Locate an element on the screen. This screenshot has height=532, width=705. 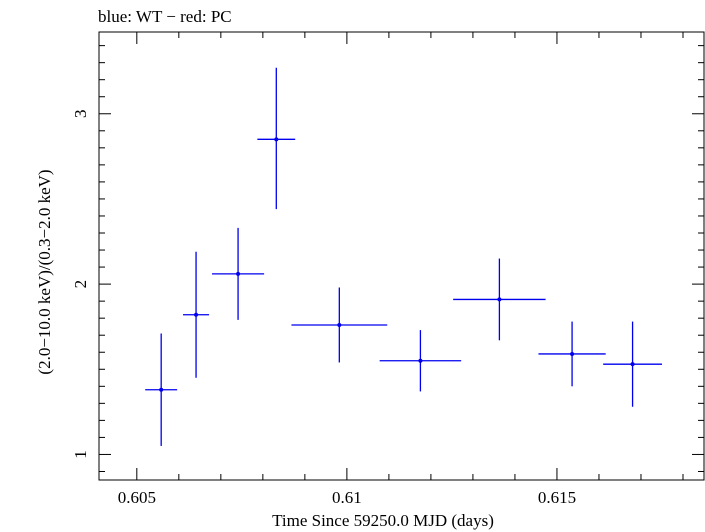
y-tick-label: 2 is located at coordinates (80, 284).